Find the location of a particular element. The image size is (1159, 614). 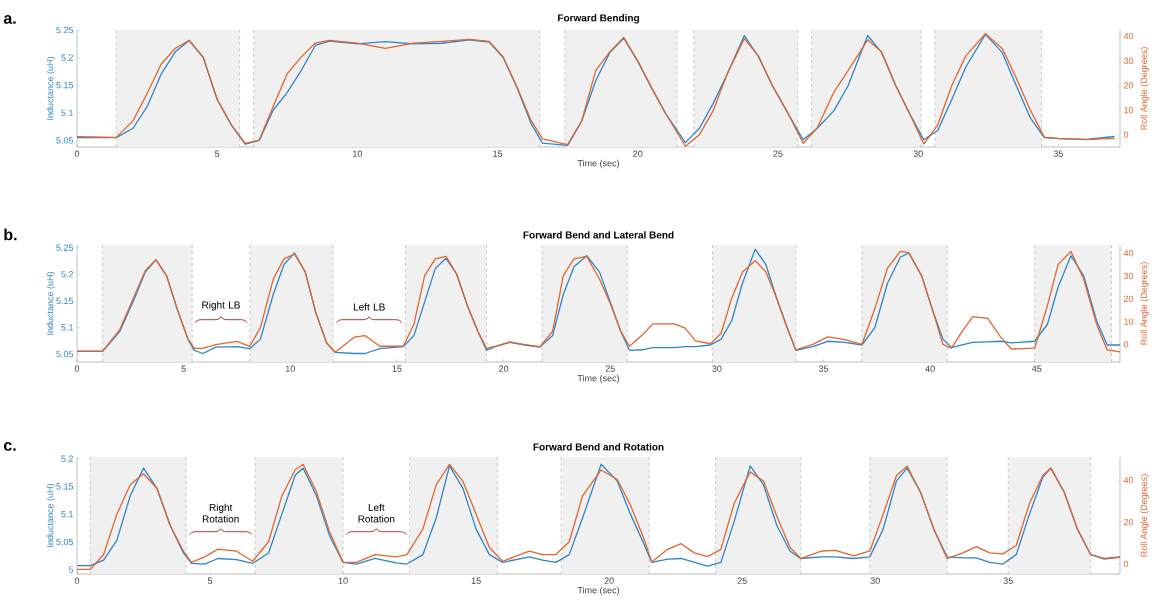

annotation: Right LB is located at coordinates (221, 306).